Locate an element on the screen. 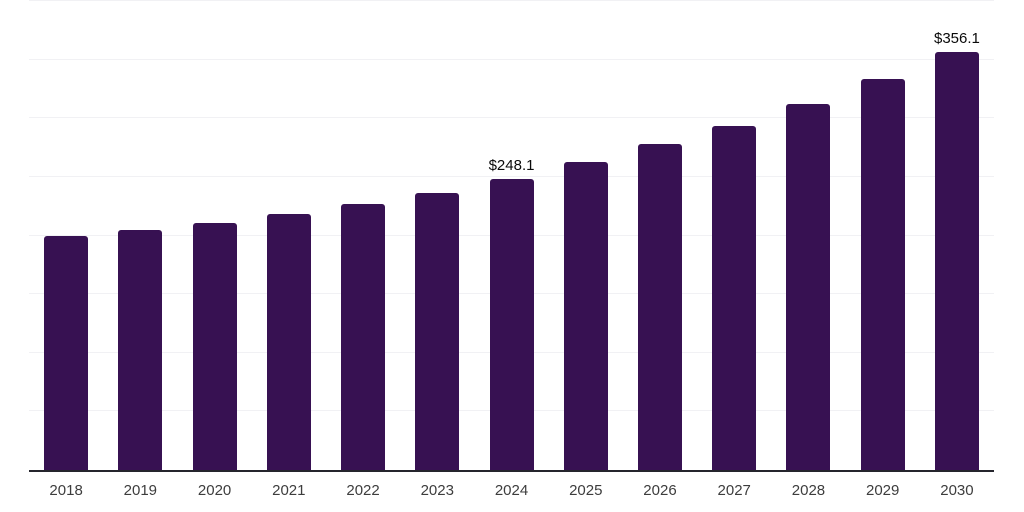 The height and width of the screenshot is (512, 1024). bar-2020 is located at coordinates (214, 346).